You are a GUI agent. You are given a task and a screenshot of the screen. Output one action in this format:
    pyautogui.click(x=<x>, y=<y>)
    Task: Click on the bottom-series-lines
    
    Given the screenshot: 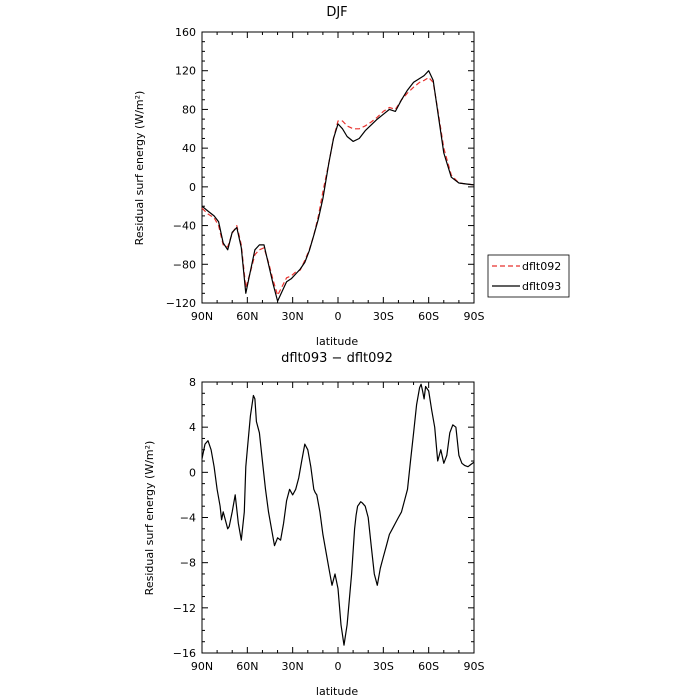 What is the action you would take?
    pyautogui.click(x=338, y=514)
    